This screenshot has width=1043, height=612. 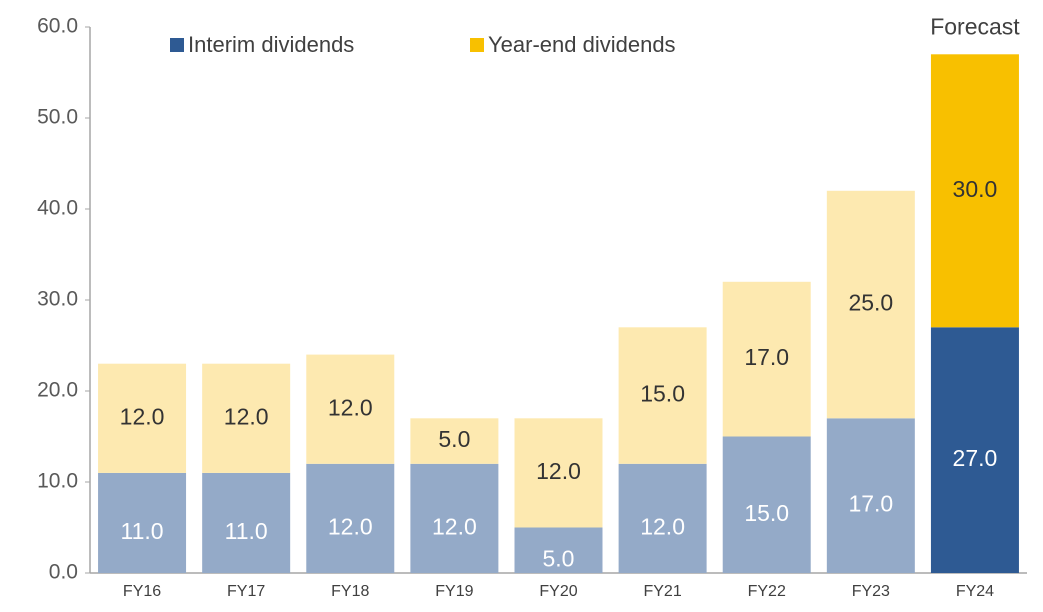 What do you see at coordinates (57, 481) in the screenshot?
I see `y-tick-label: 10.0` at bounding box center [57, 481].